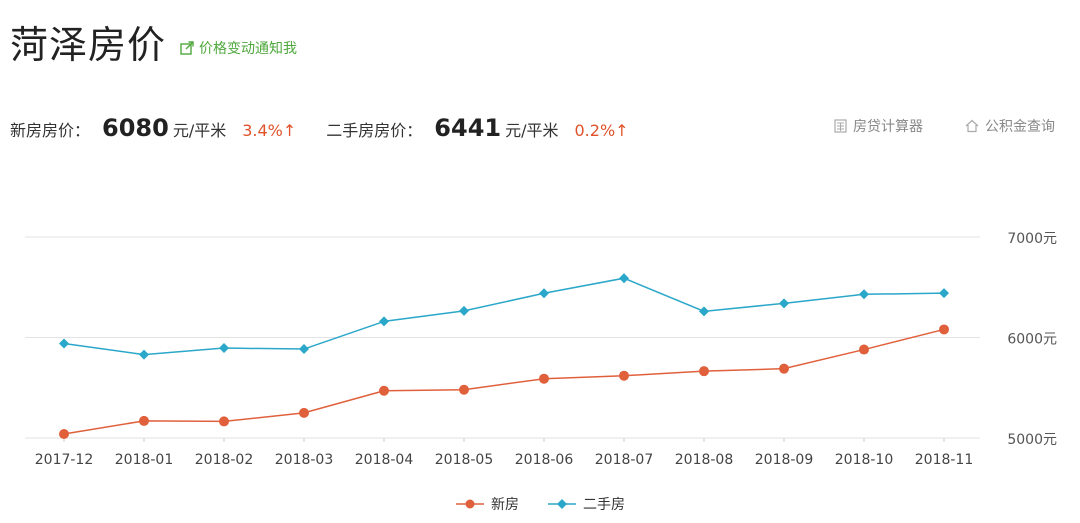  I want to click on chart-legend: 新房 二手房, so click(540, 504).